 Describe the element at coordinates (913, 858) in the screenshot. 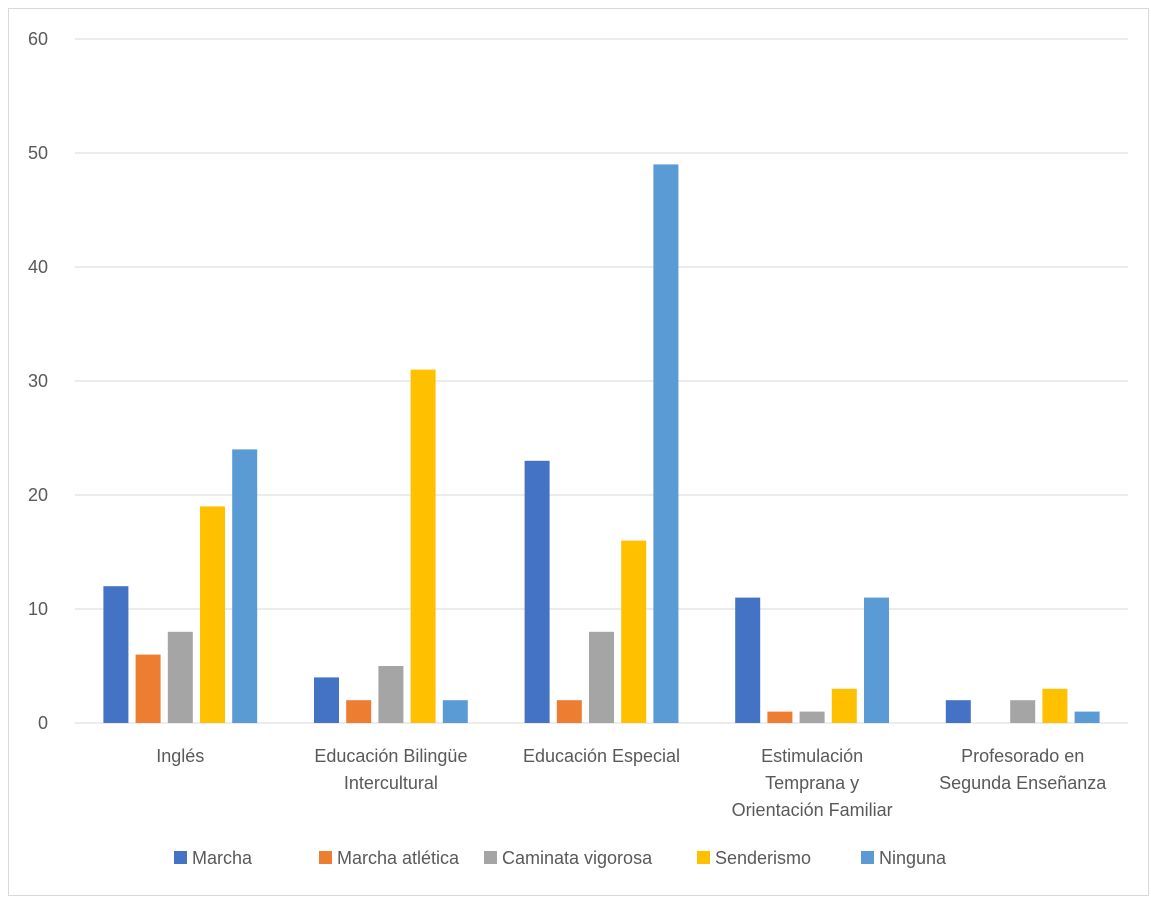

I see `legend-label: Ninguna` at that location.